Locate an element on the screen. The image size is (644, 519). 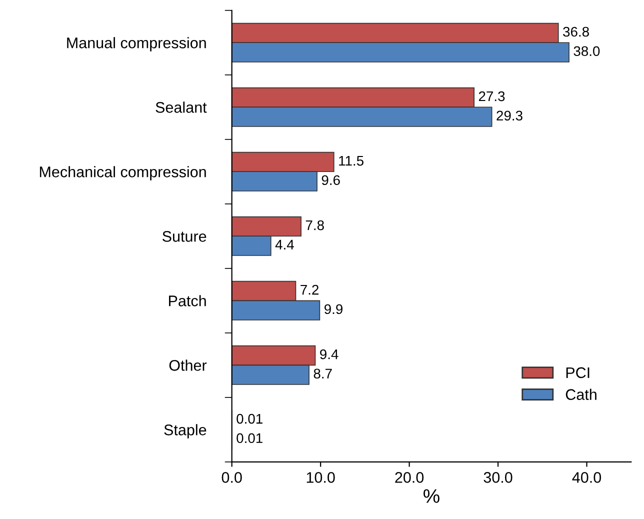
data-label: 4.4 is located at coordinates (284, 245).